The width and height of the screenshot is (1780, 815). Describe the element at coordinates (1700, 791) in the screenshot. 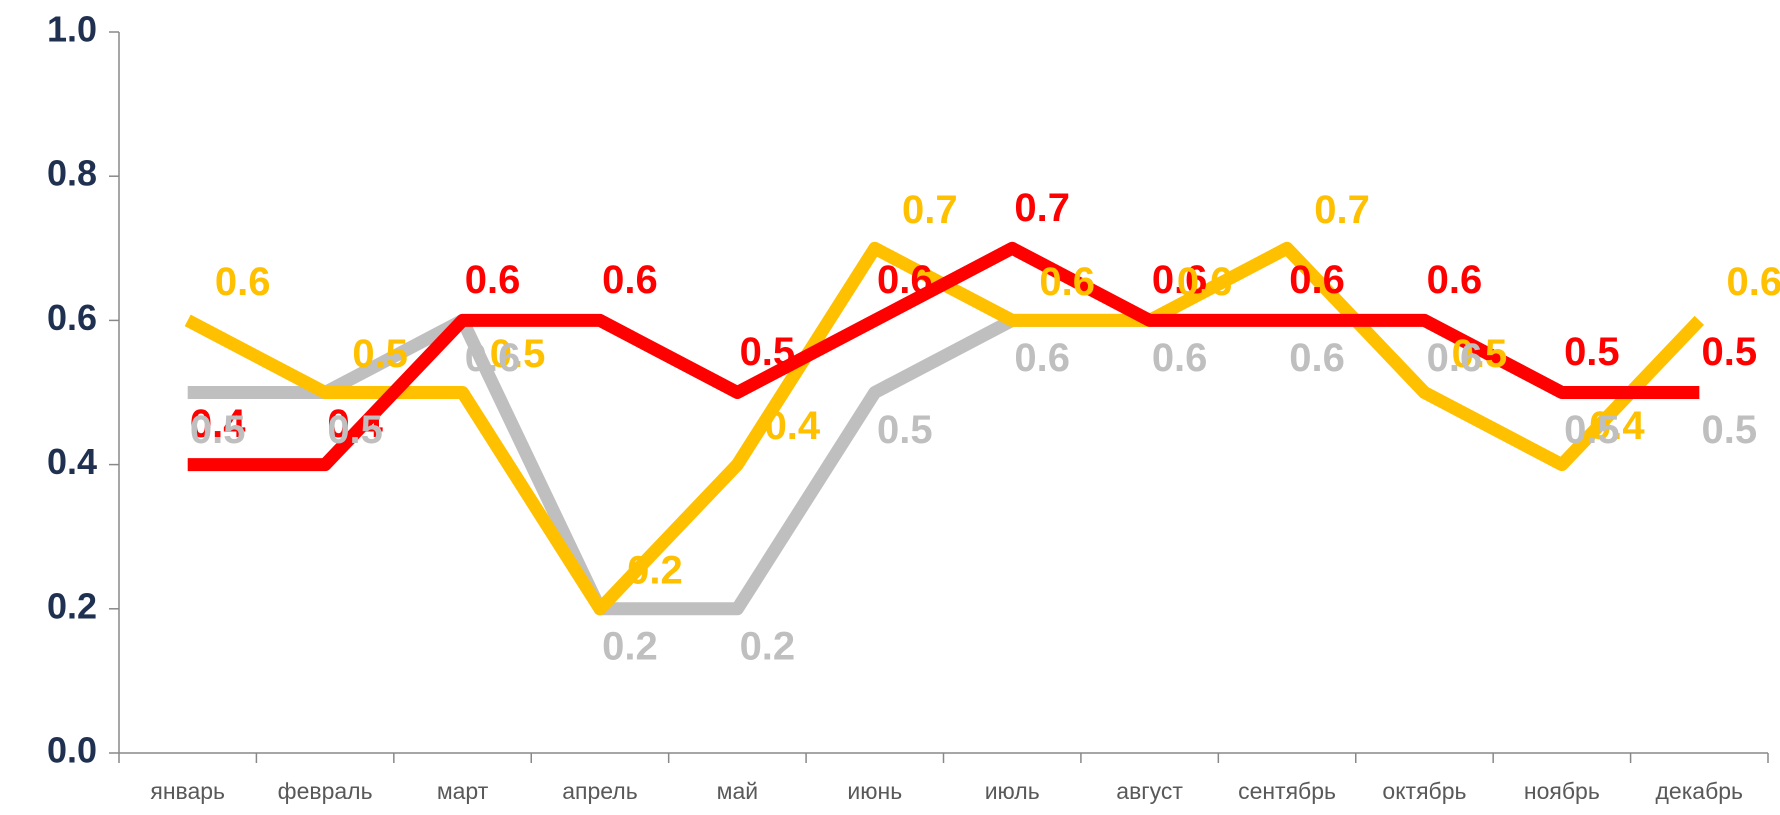

I see `x-tick-label: декабрь` at that location.